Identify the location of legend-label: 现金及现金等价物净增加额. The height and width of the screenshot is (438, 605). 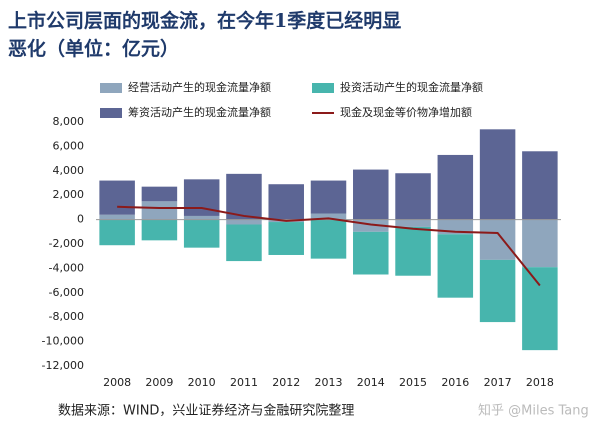
(406, 112).